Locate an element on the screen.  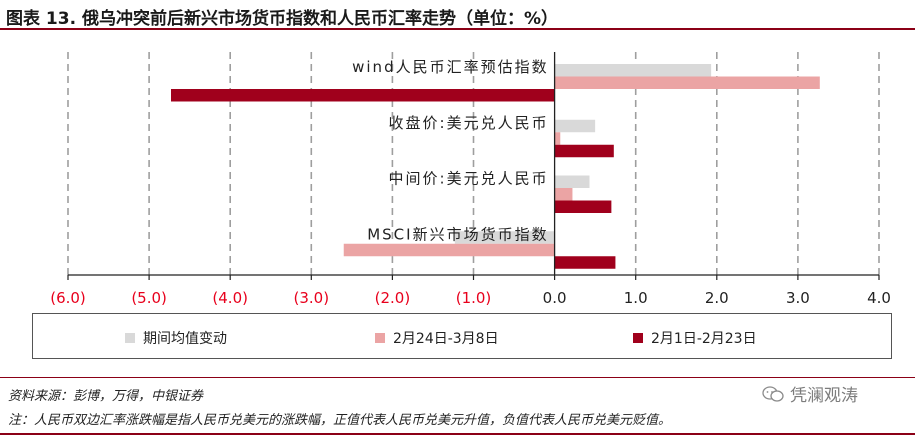
category-label: MSCI新兴市场货币指数 is located at coordinates (457, 234).